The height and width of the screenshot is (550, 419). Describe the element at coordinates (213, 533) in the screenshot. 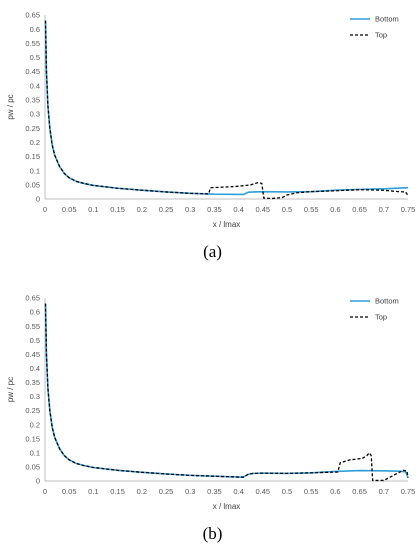

I see `figure-caption: (b)` at that location.